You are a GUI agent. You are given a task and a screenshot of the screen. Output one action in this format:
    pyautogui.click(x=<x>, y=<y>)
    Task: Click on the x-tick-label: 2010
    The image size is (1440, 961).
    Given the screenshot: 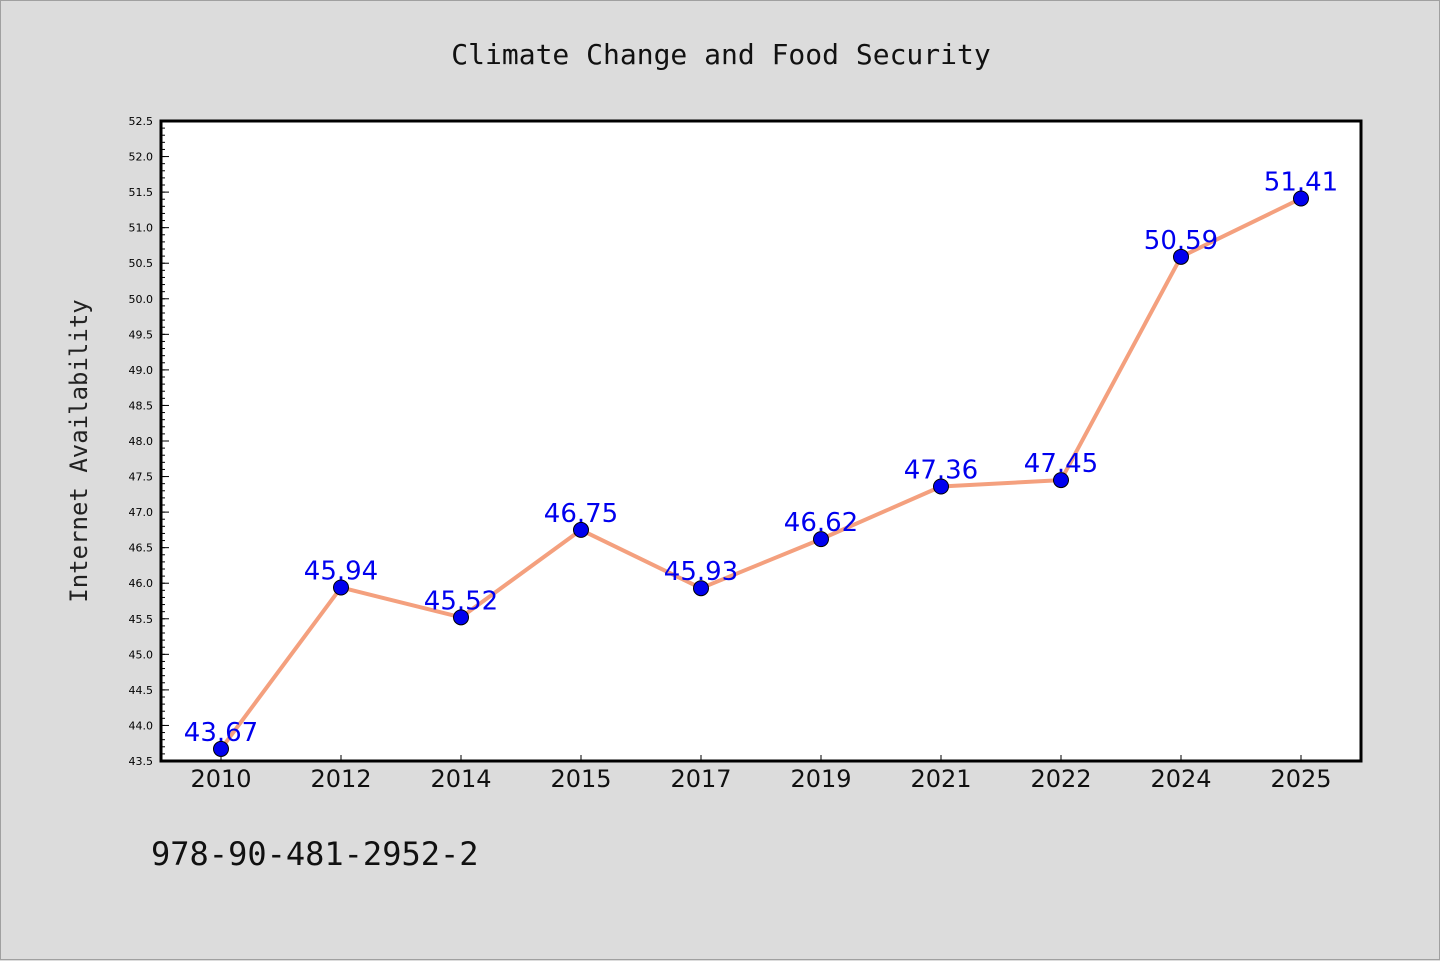 What is the action you would take?
    pyautogui.click(x=220, y=779)
    